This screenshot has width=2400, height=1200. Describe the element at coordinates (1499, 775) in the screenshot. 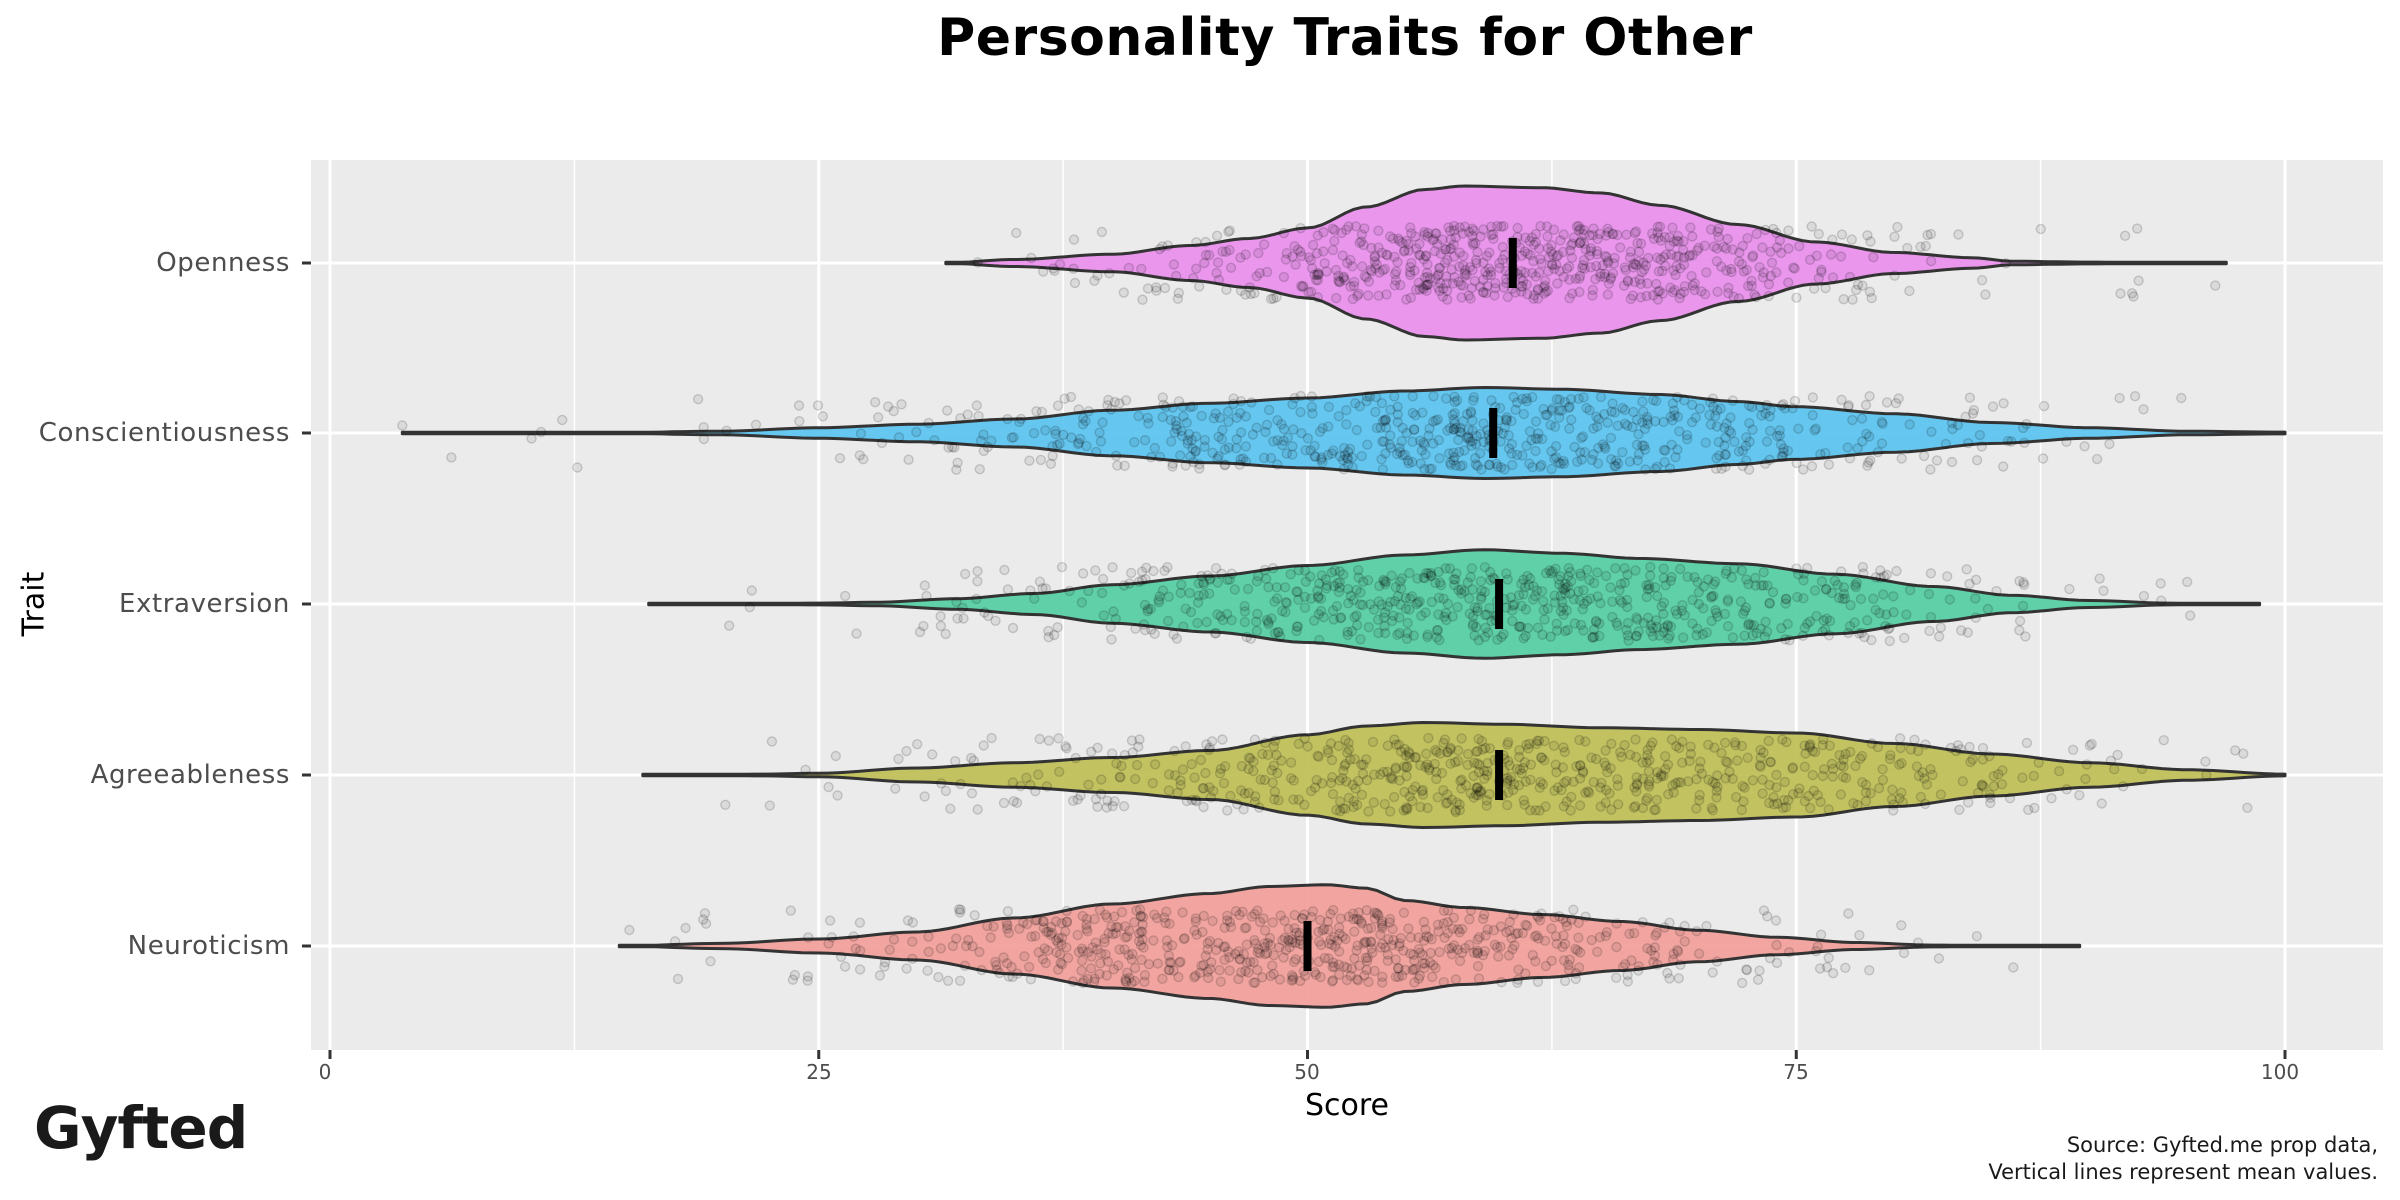

I see `mean-line-agreeableness` at that location.